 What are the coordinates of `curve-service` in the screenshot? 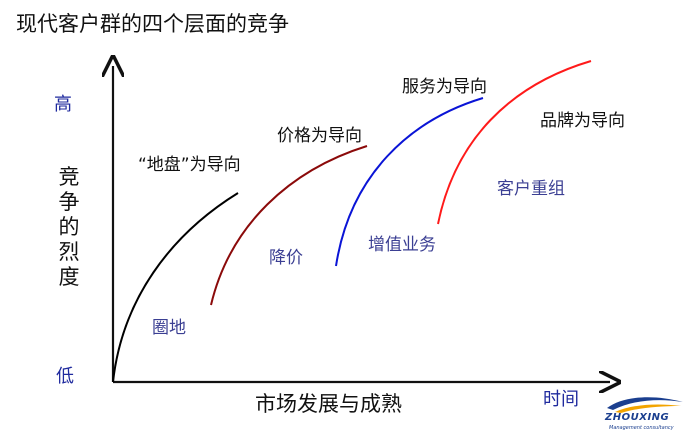 It's located at (409, 182).